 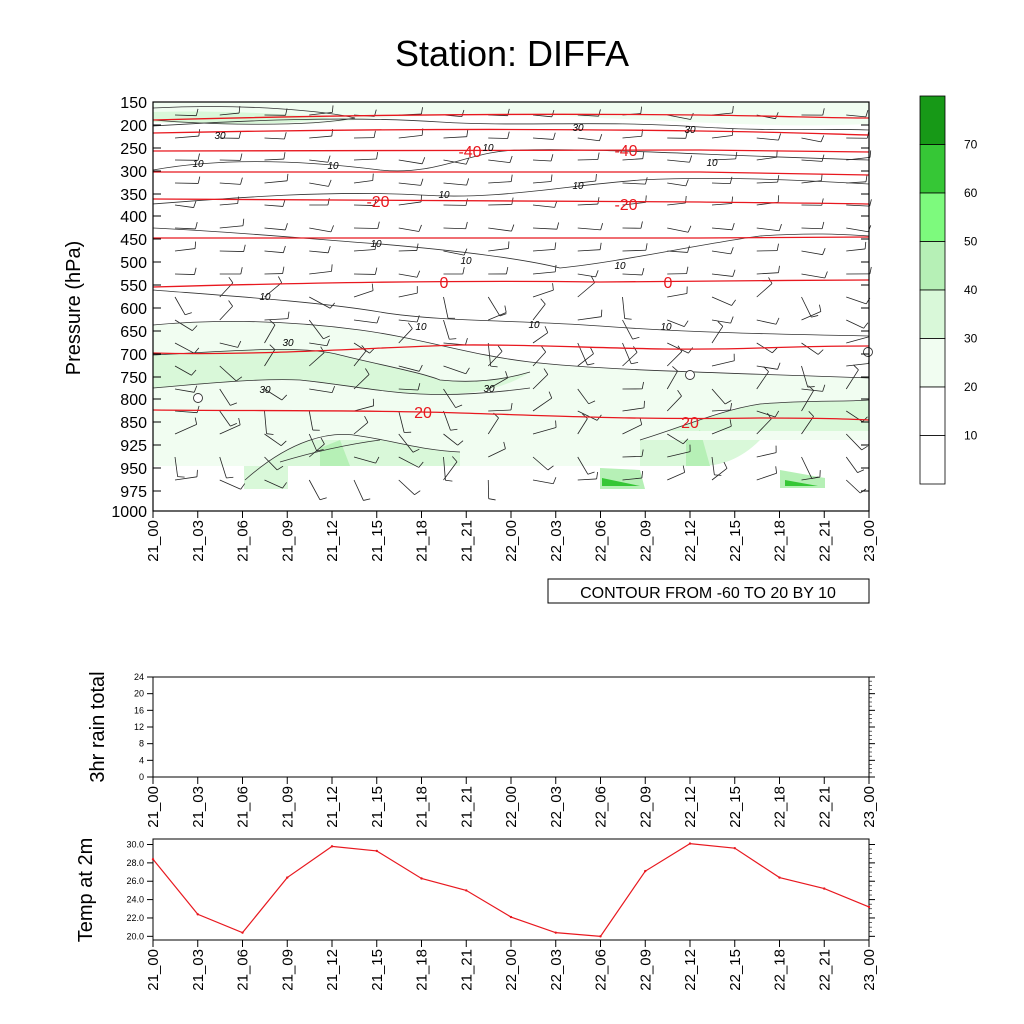 What do you see at coordinates (971, 242) in the screenshot?
I see `colorbar-label: 50` at bounding box center [971, 242].